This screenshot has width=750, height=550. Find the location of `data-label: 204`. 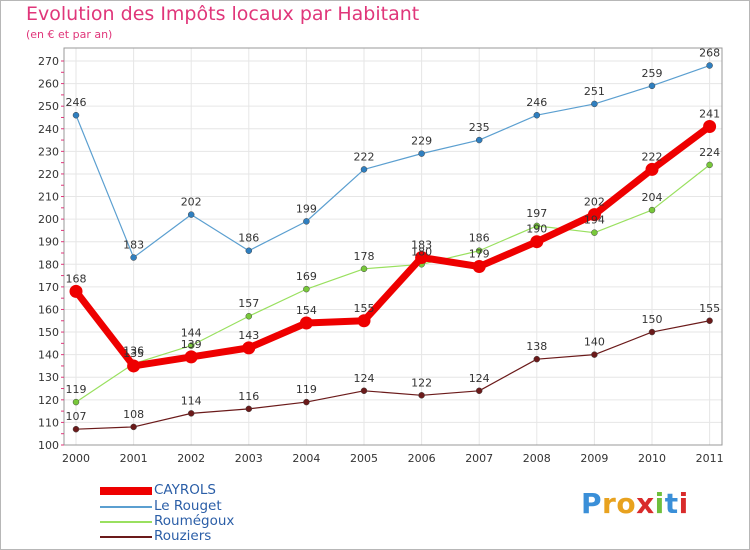

data-label: 204 is located at coordinates (652, 197).